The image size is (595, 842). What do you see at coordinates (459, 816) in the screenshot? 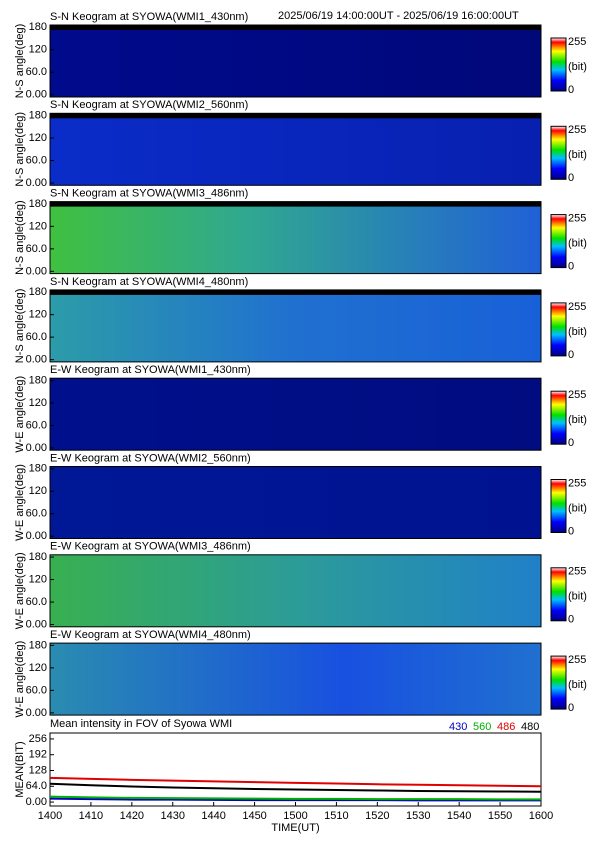
I see `x-tick-label: 1540` at bounding box center [459, 816].